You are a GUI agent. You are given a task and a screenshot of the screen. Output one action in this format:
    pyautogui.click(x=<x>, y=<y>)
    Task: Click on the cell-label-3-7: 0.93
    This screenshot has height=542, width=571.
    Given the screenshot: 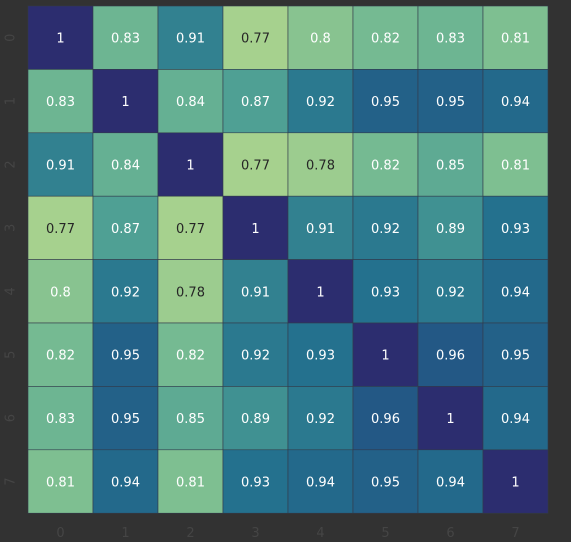 What is the action you would take?
    pyautogui.click(x=515, y=229)
    